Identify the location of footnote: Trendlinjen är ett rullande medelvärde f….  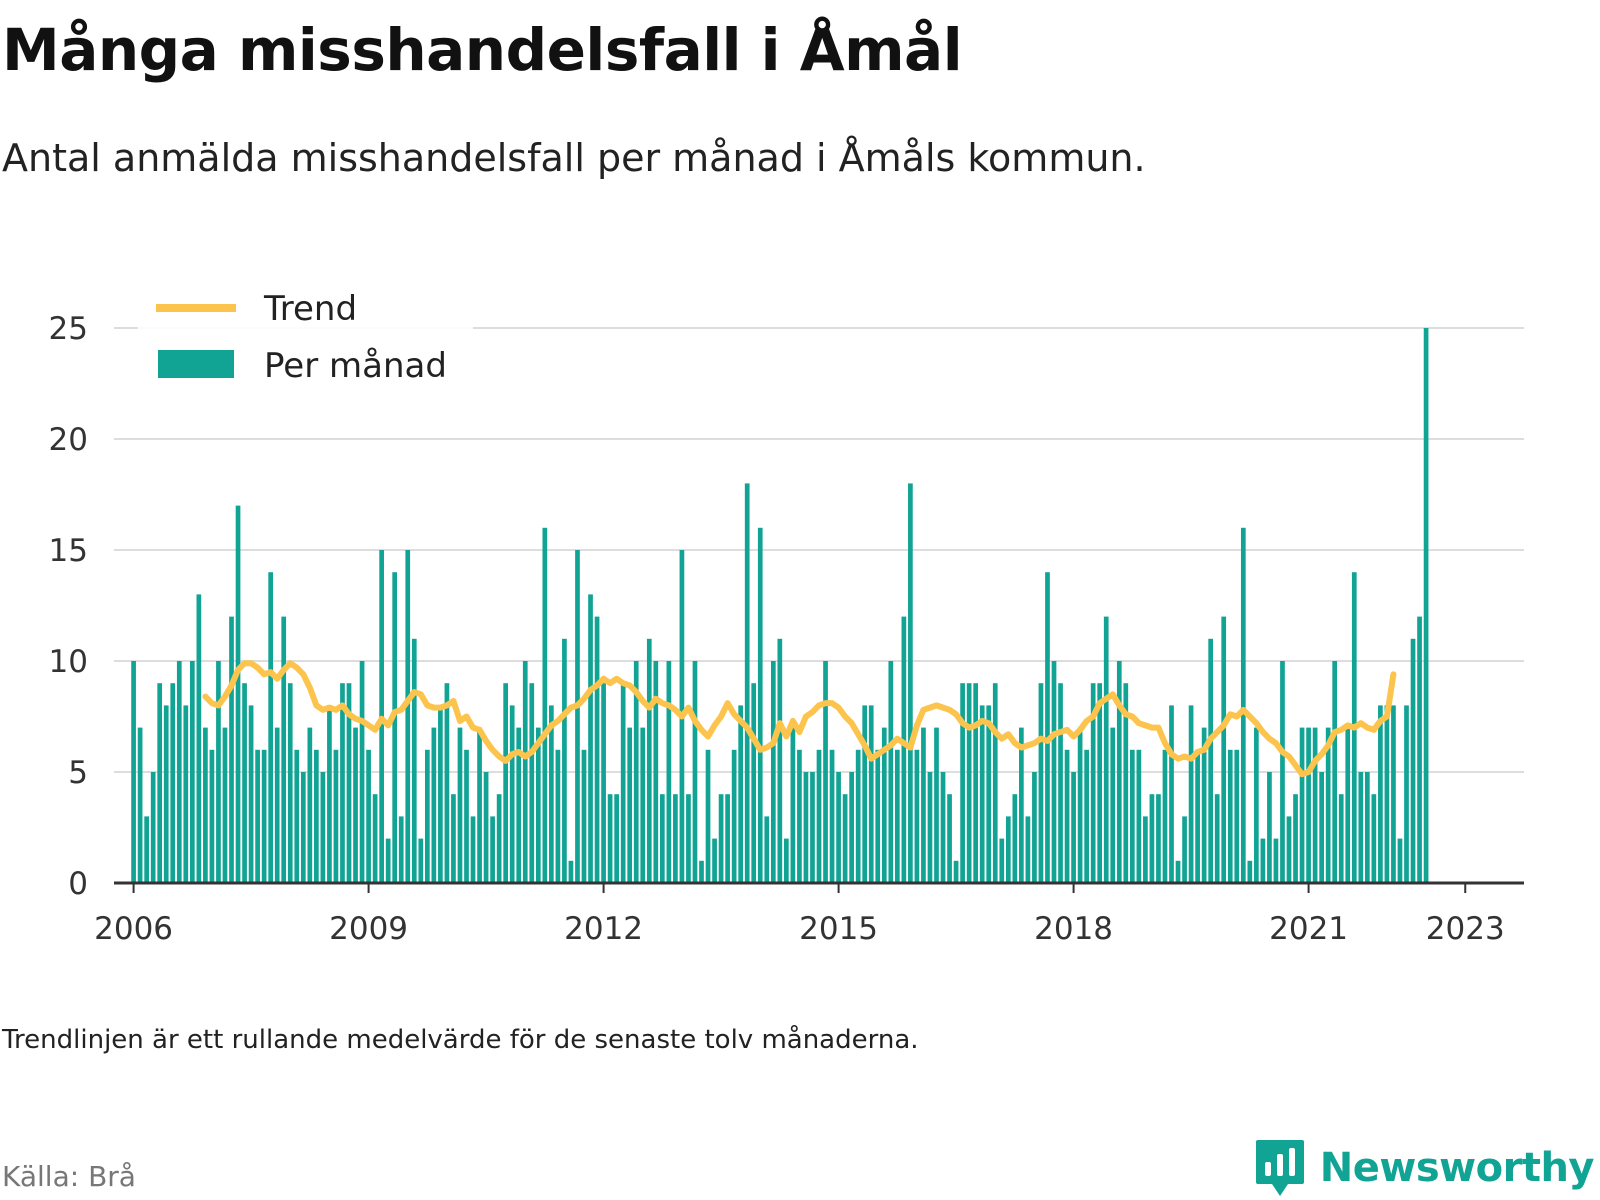
(460, 1040).